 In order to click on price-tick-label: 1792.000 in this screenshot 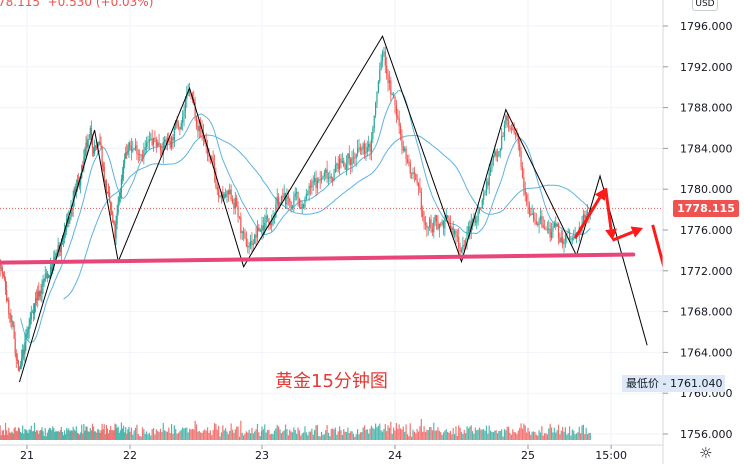, I will do `click(706, 67)`.